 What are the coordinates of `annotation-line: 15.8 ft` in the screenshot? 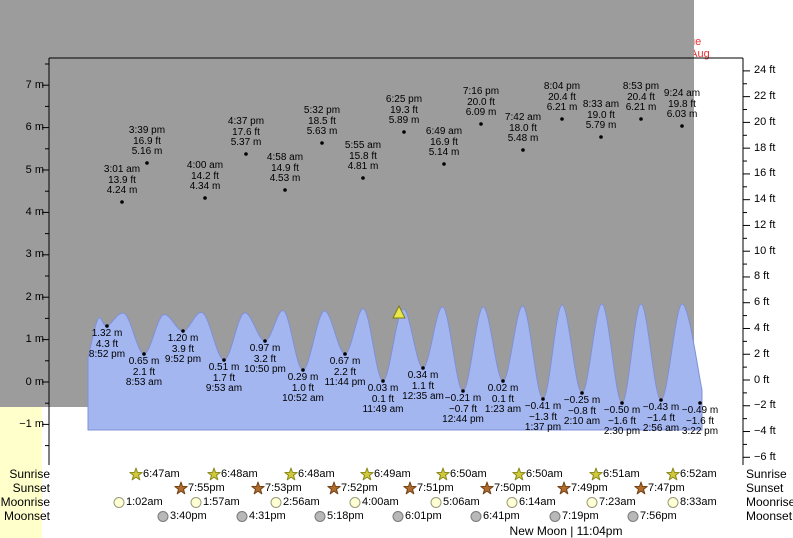 It's located at (363, 156).